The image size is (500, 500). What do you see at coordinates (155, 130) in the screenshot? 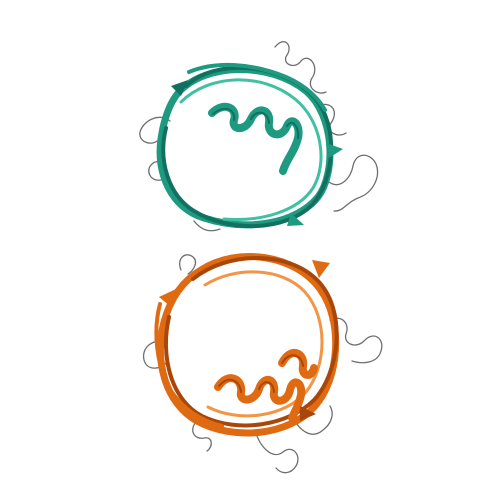
I see `upper-loop-left` at bounding box center [155, 130].